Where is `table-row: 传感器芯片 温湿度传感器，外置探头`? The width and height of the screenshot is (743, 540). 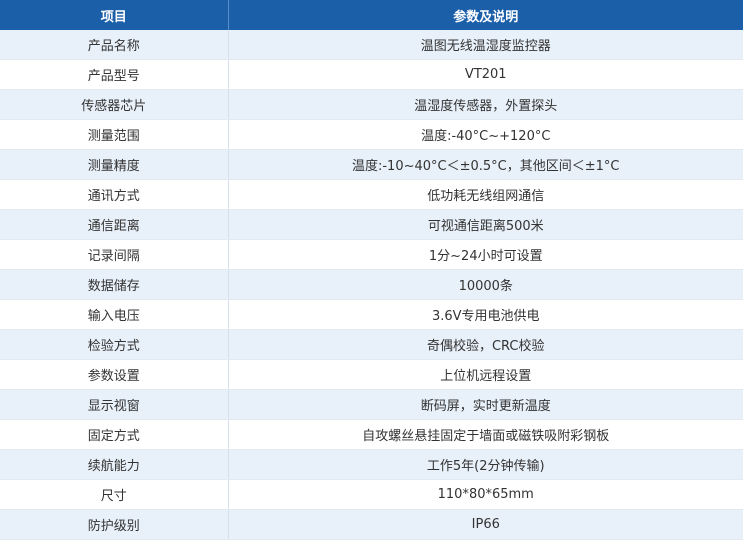 table-row: 传感器芯片 温湿度传感器，外置探头 is located at coordinates (371, 104).